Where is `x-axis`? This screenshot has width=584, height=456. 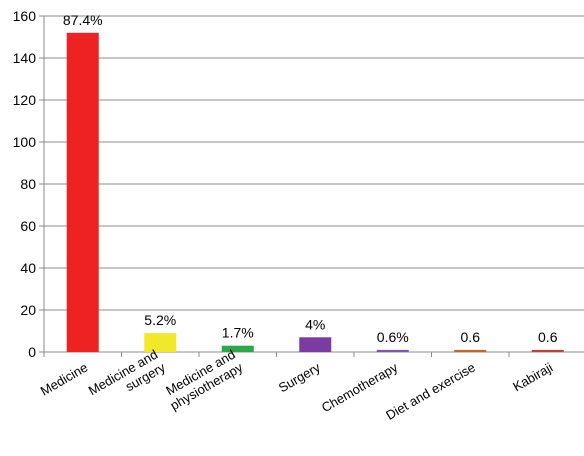 x-axis is located at coordinates (313, 354).